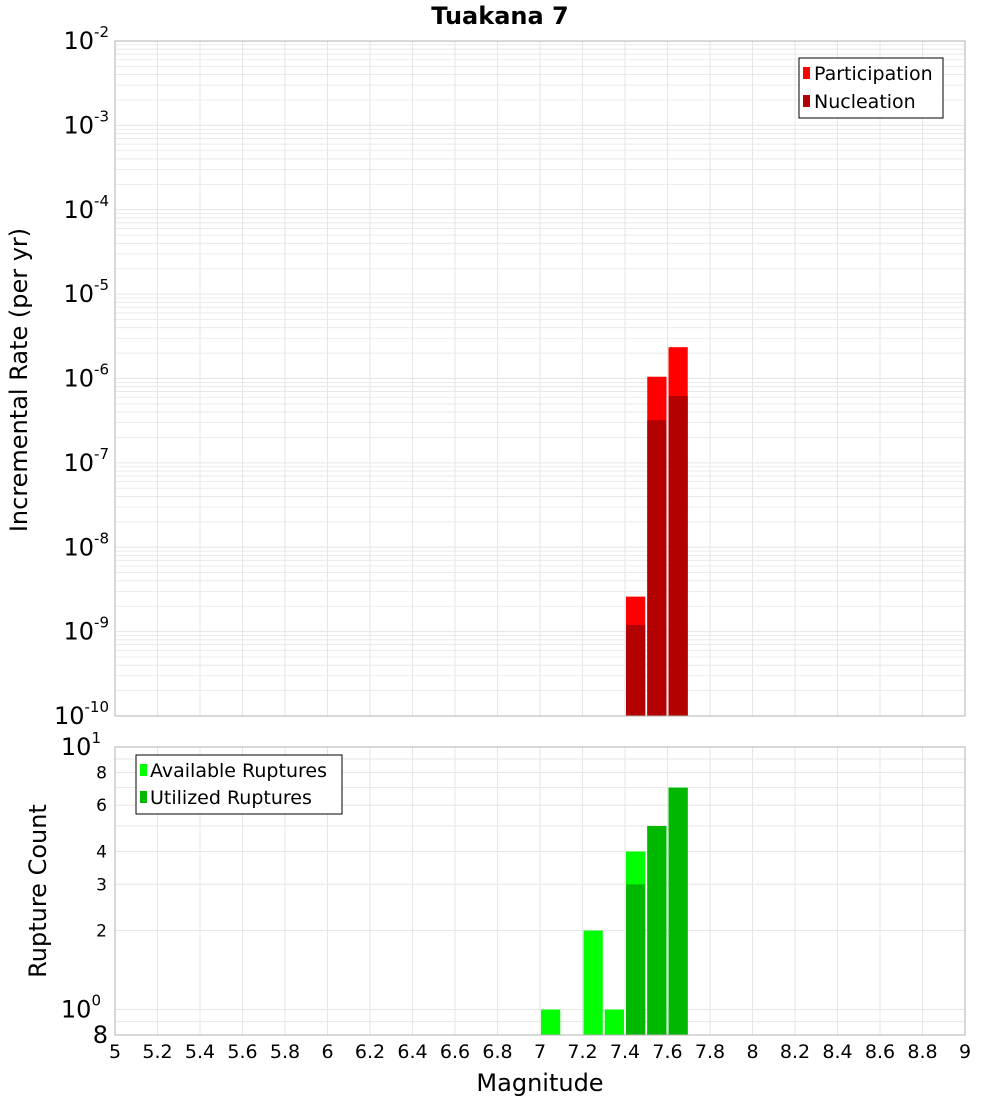 This screenshot has width=1000, height=1104. I want to click on top-y-axis-label: Incremental Rate (per yr), so click(19, 380).